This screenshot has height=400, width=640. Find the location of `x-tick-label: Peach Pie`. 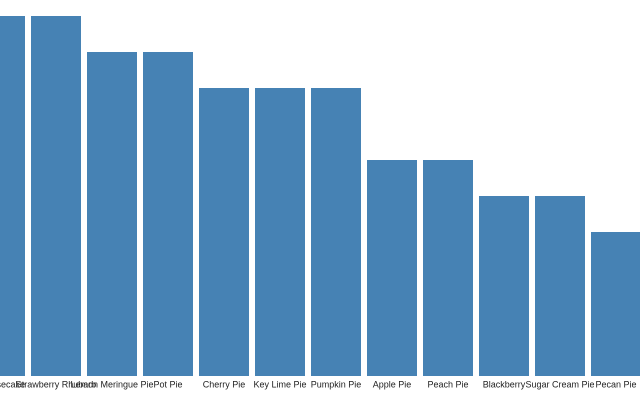

x-tick-label: Peach Pie is located at coordinates (447, 384).